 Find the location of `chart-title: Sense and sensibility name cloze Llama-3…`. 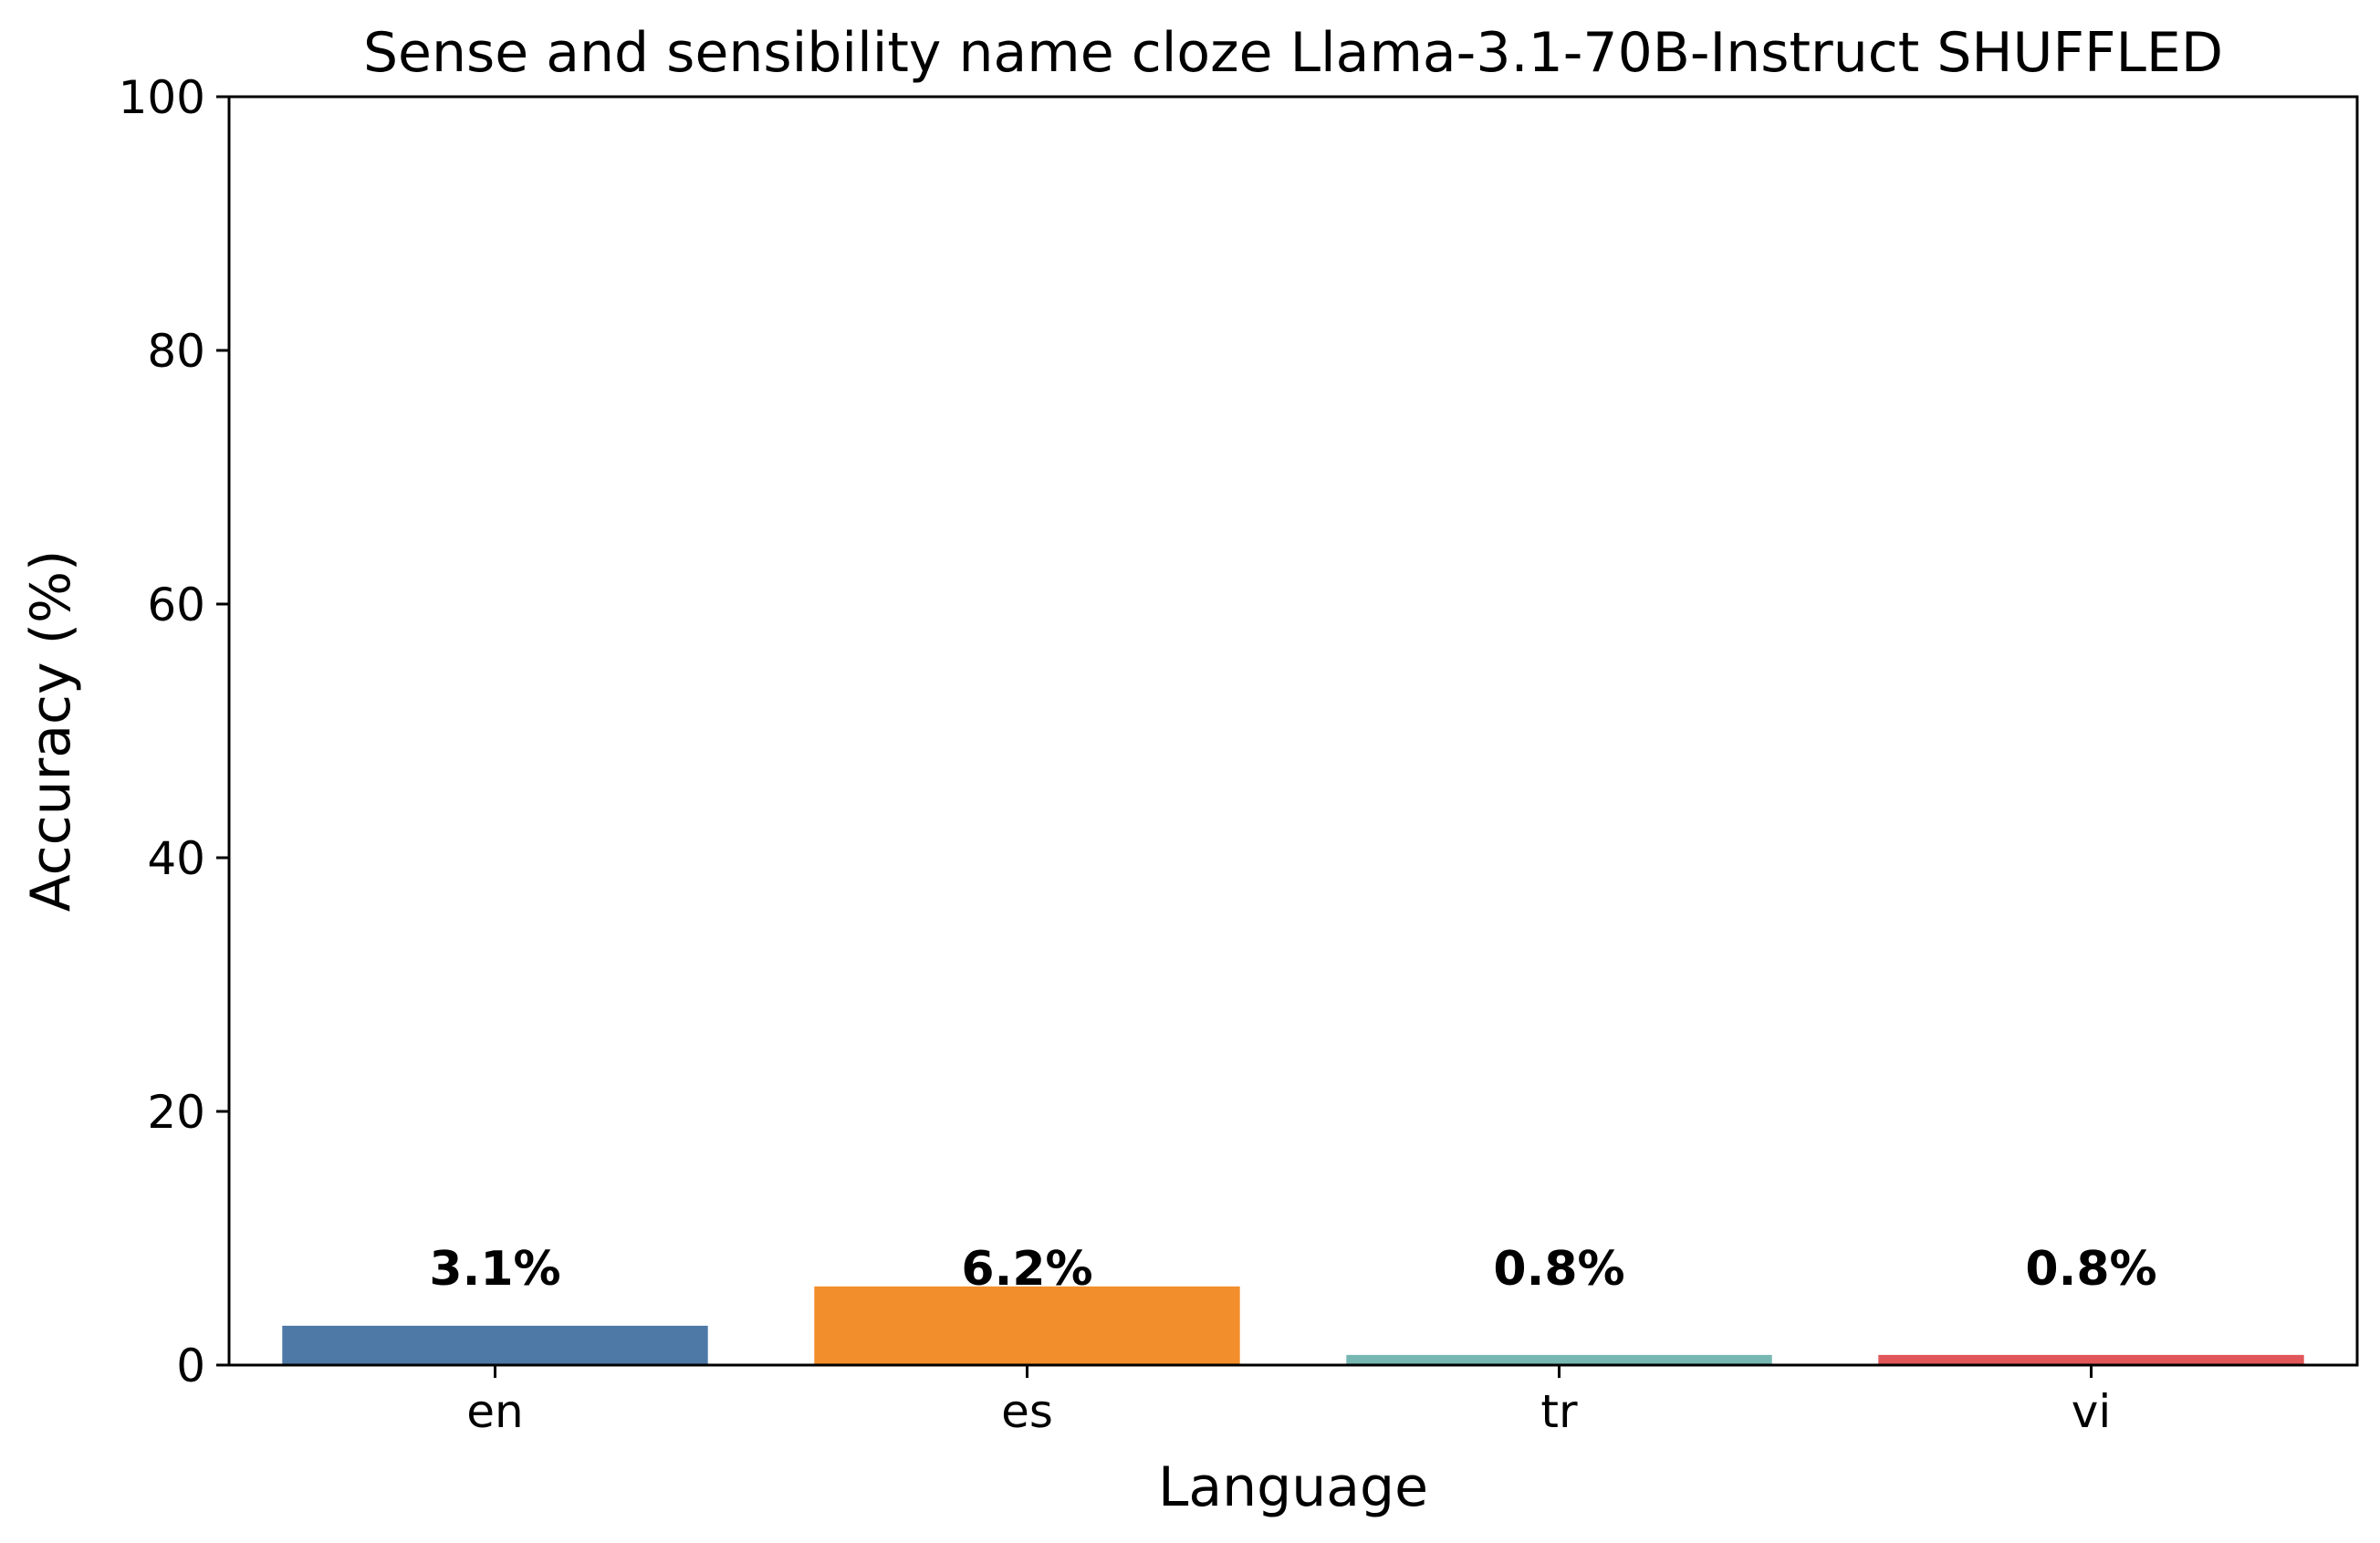

chart-title: Sense and sensibility name cloze Llama-3… is located at coordinates (1293, 53).